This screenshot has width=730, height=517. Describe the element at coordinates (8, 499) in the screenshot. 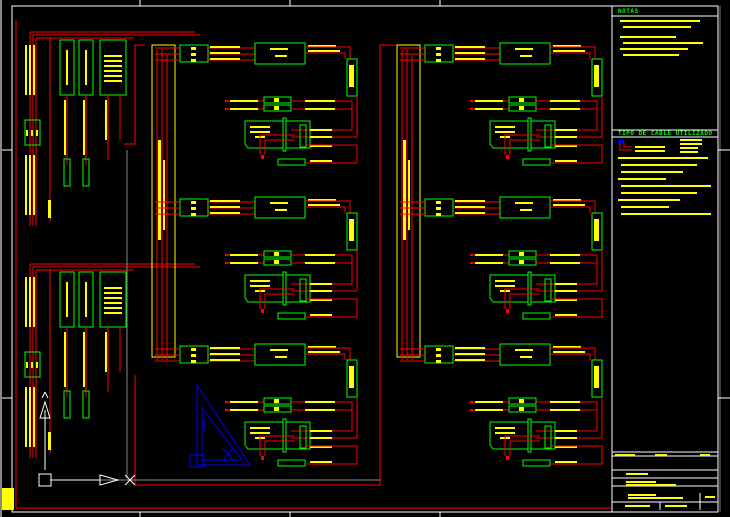

I see `revision-stamp` at that location.